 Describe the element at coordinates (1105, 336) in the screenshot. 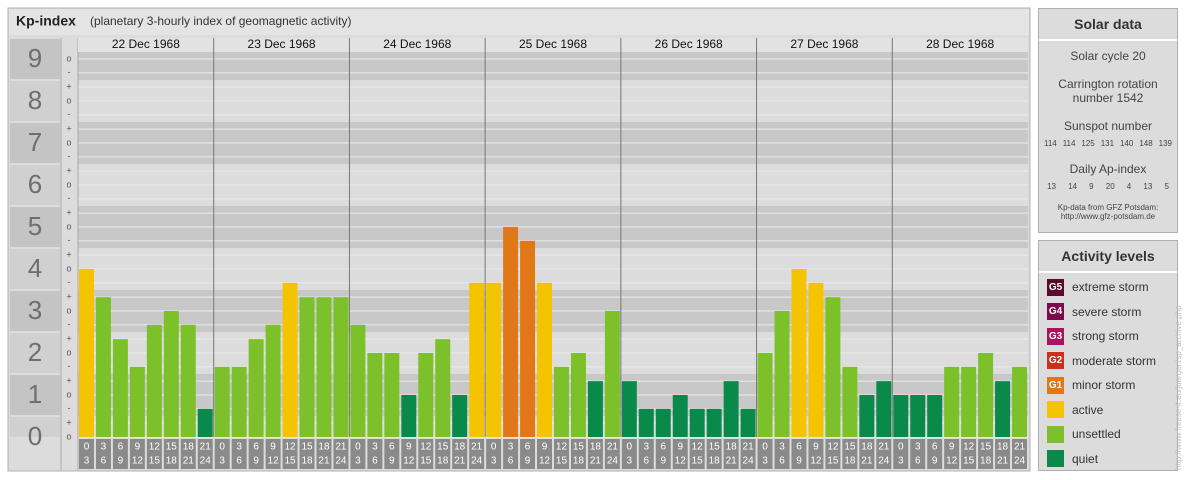

I see `legend-label: strong storm` at that location.